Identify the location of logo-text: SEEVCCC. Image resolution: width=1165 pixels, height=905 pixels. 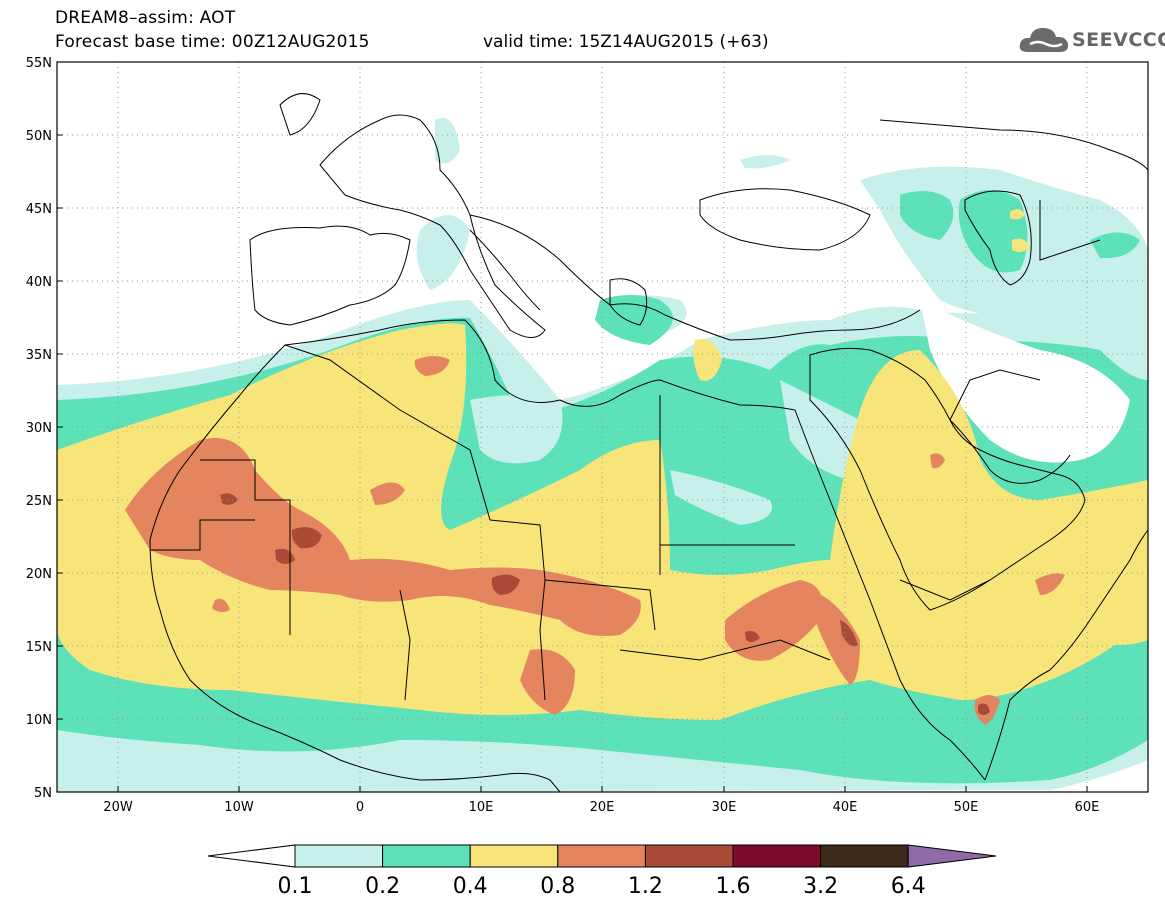
(1118, 40).